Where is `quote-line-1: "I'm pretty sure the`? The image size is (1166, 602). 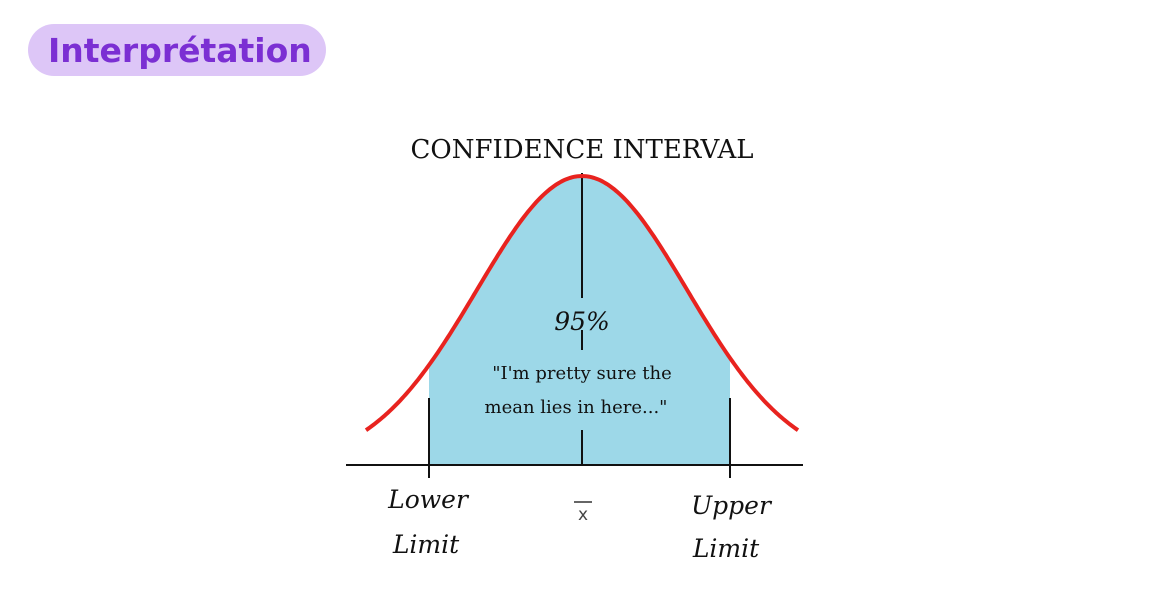
quote-line-1: "I'm pretty sure the is located at coordinates (582, 373).